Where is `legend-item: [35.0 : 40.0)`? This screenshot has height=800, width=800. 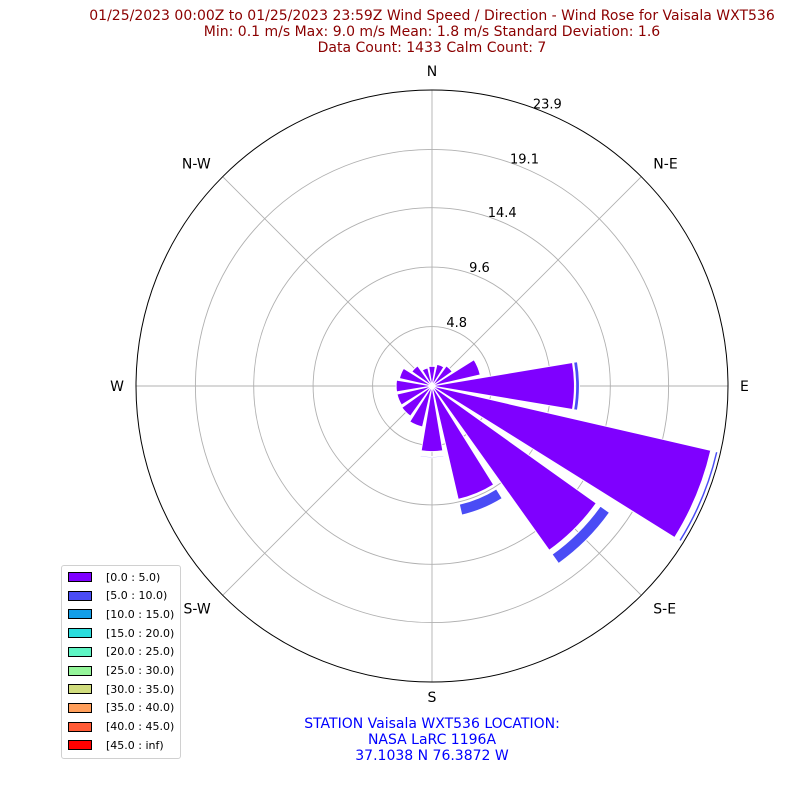
legend-item: [35.0 : 40.0) is located at coordinates (121, 708).